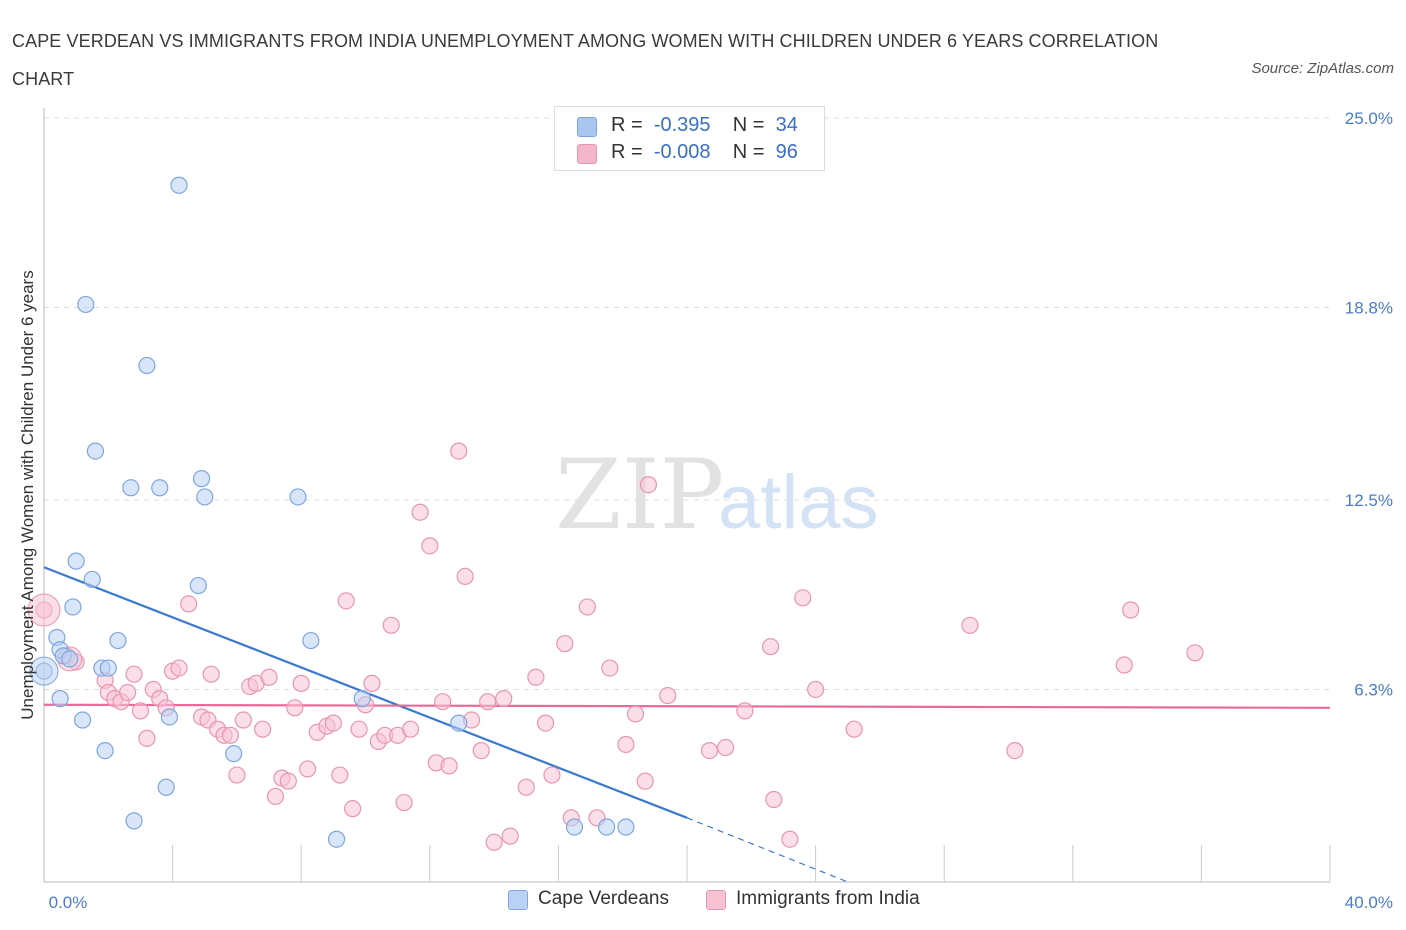 Image resolution: width=1406 pixels, height=930 pixels. What do you see at coordinates (68, 902) in the screenshot?
I see `x-tick-label-min: 0.0%` at bounding box center [68, 902].